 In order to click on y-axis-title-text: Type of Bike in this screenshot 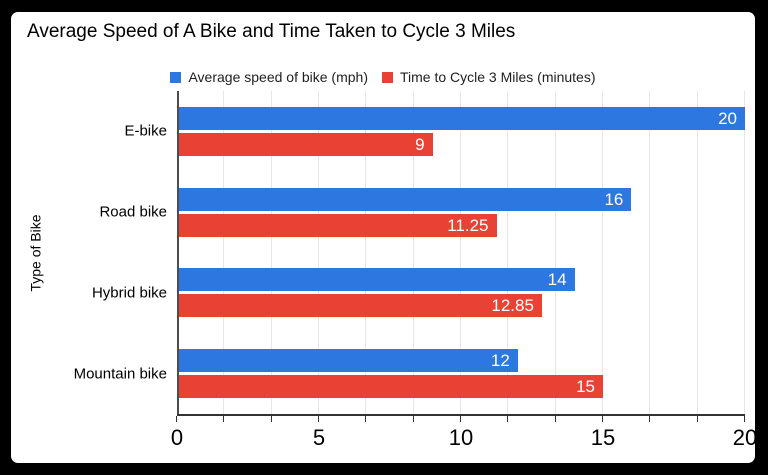, I will do `click(36, 252)`.